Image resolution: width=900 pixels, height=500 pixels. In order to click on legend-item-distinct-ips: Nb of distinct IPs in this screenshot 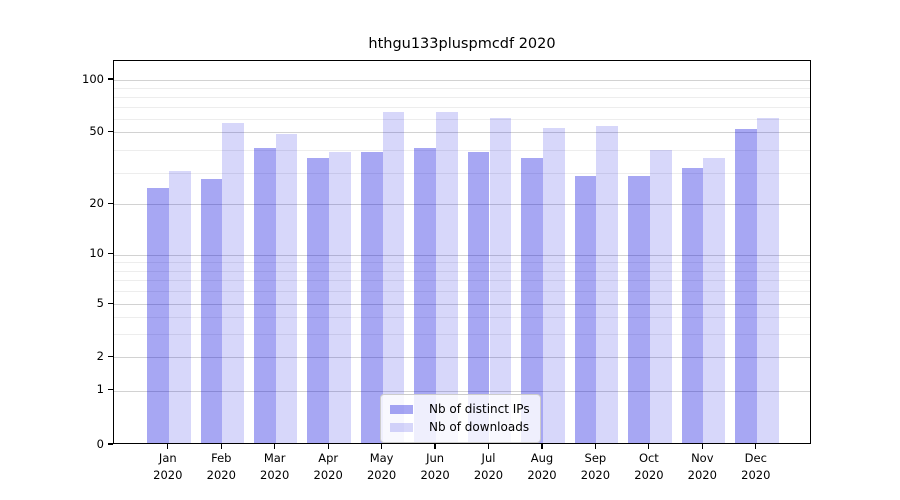, I will do `click(460, 409)`.